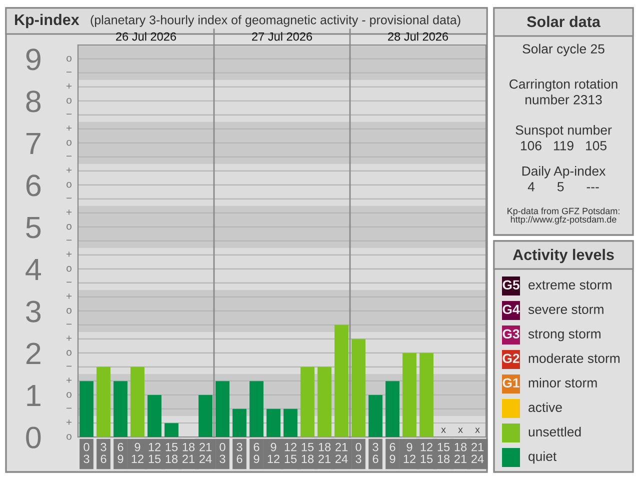 The image size is (640, 480). What do you see at coordinates (563, 256) in the screenshot?
I see `text: Activity levels` at bounding box center [563, 256].